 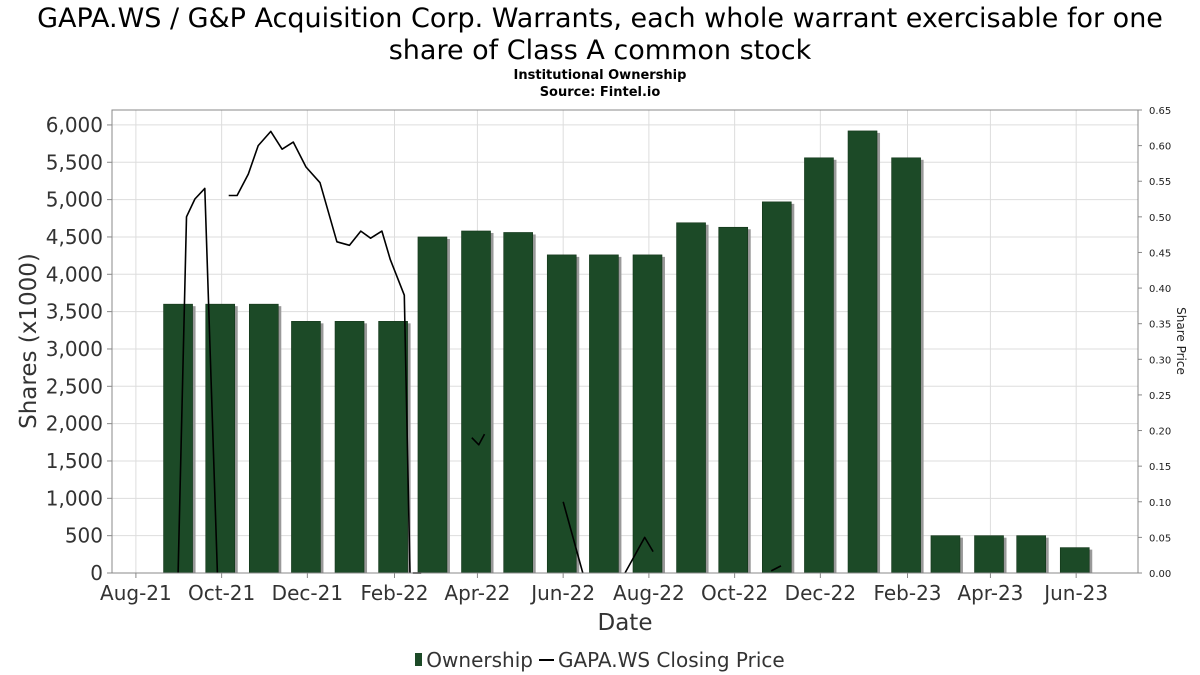 What do you see at coordinates (600, 50) in the screenshot?
I see `chart-title-line2: share of Class A common stock` at bounding box center [600, 50].